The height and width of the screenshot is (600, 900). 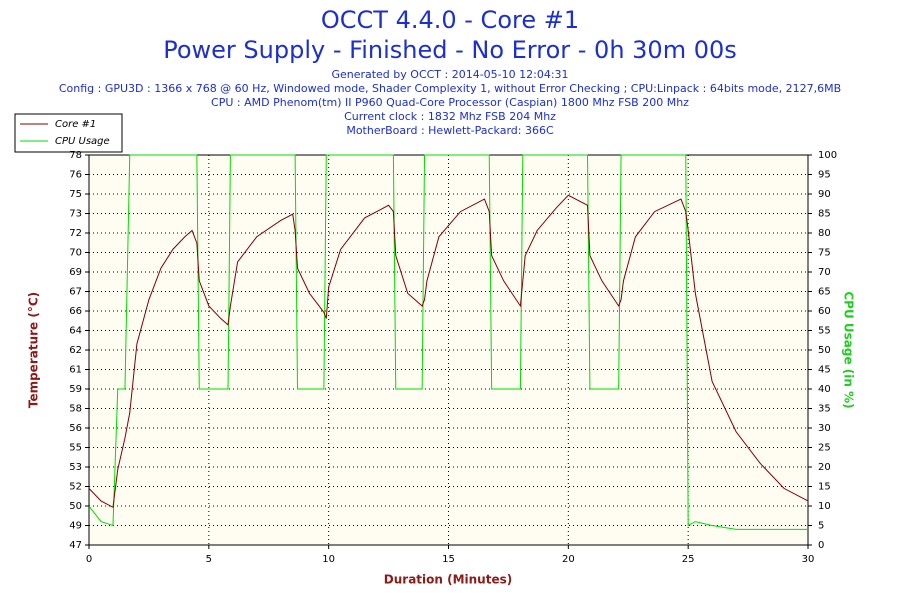 What do you see at coordinates (824, 331) in the screenshot?
I see `y2-tick-label: 55` at bounding box center [824, 331].